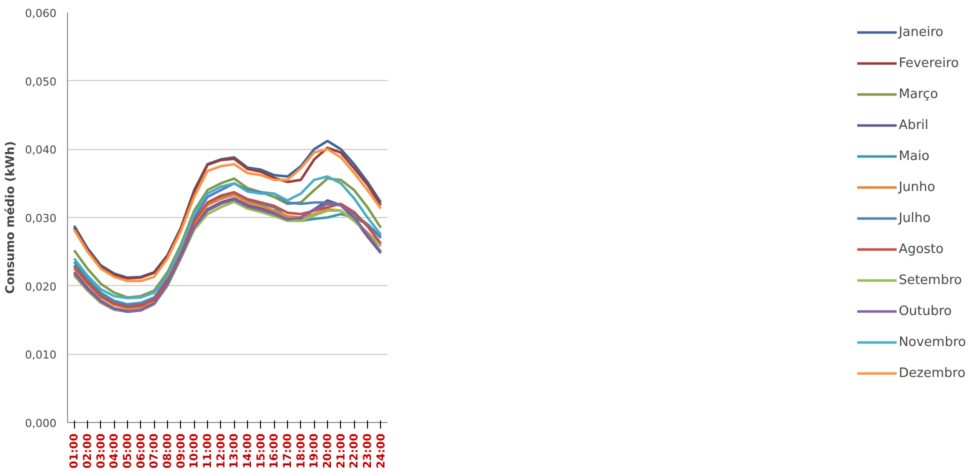 The width and height of the screenshot is (976, 471). Describe the element at coordinates (10, 217) in the screenshot. I see `y-axis-title: Consumo médio (kWh)` at that location.